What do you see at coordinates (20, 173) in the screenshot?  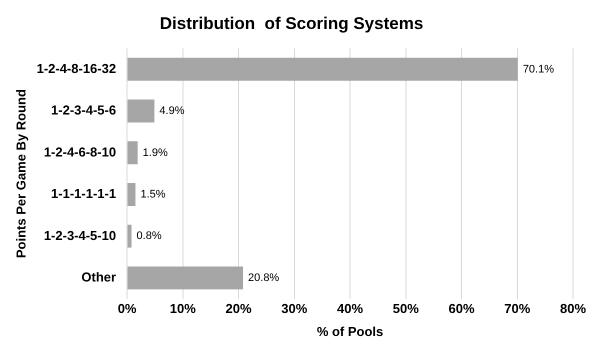 I see `y-axis-title: Points Per Game By Round` at bounding box center [20, 173].